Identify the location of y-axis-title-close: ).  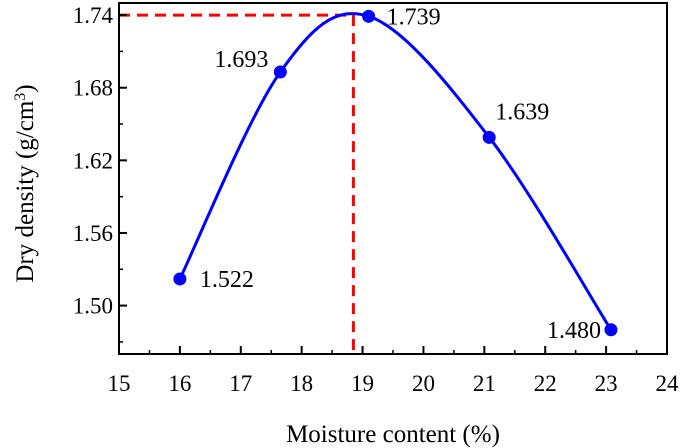
(25, 88).